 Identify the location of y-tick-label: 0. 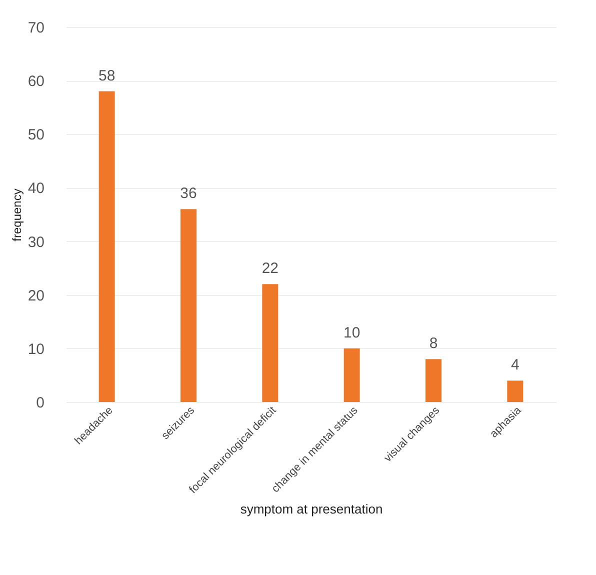
(40, 403).